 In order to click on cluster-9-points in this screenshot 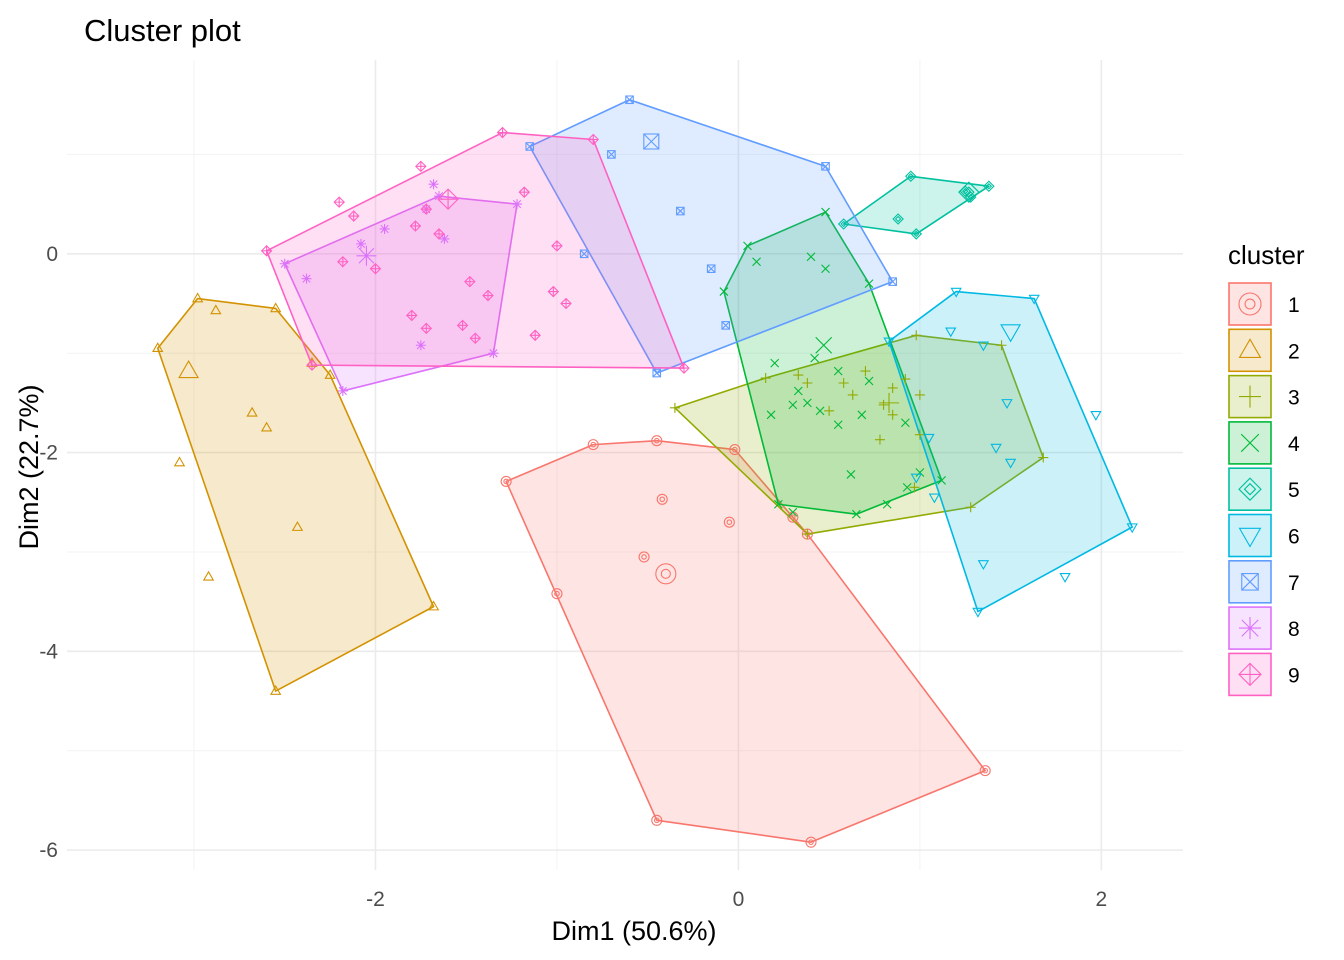, I will do `click(475, 250)`.